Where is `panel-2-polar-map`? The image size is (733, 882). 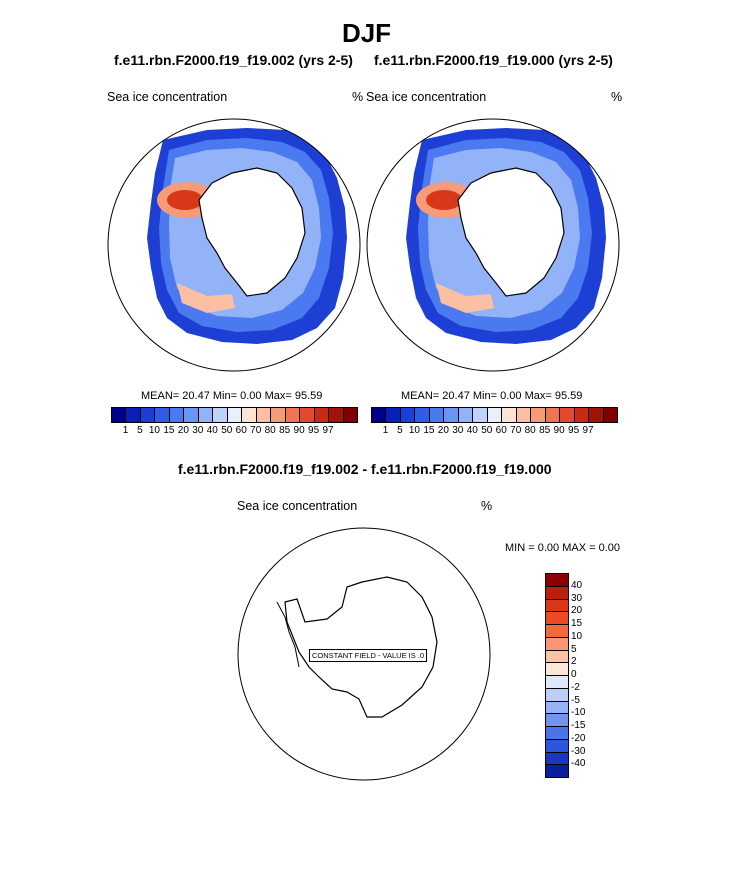 panel-2-polar-map is located at coordinates (493, 245).